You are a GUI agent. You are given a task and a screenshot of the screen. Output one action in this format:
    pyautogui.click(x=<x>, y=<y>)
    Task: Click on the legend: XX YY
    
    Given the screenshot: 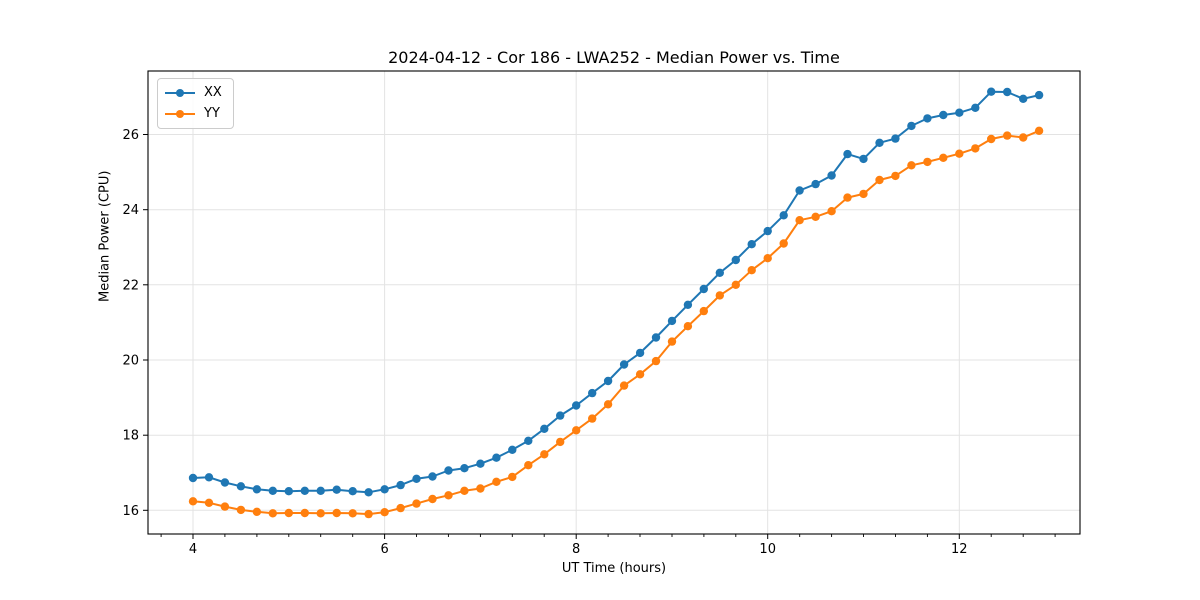 What is the action you would take?
    pyautogui.click(x=195, y=103)
    